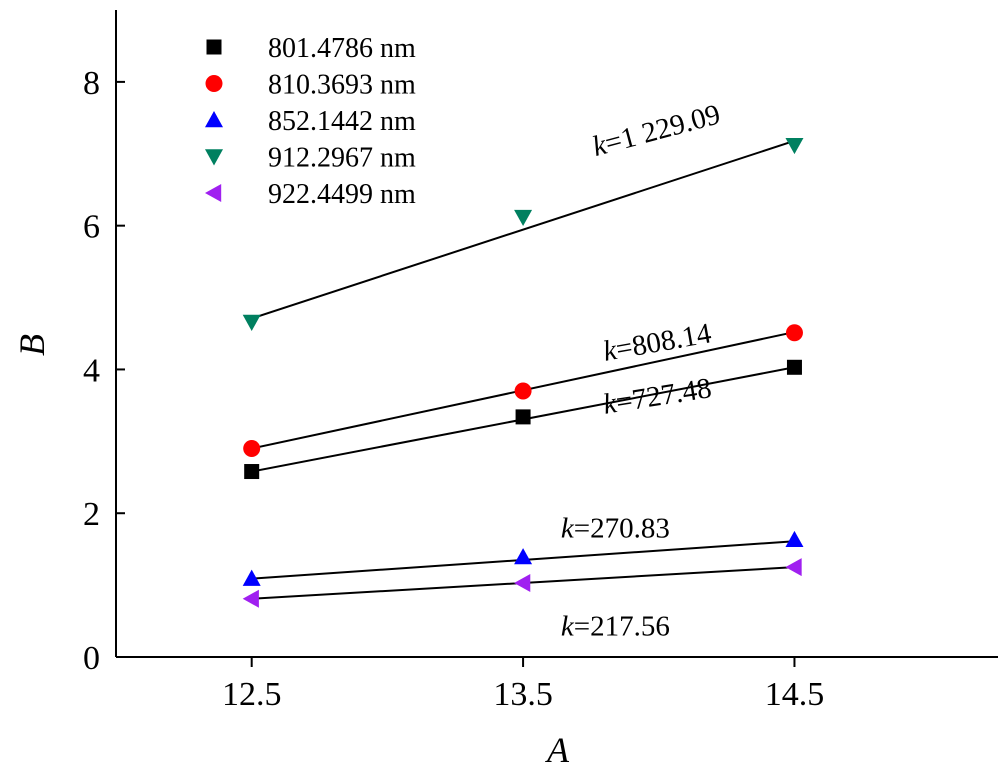 The height and width of the screenshot is (776, 1000). I want to click on slope-label: k=270.83, so click(615, 529).